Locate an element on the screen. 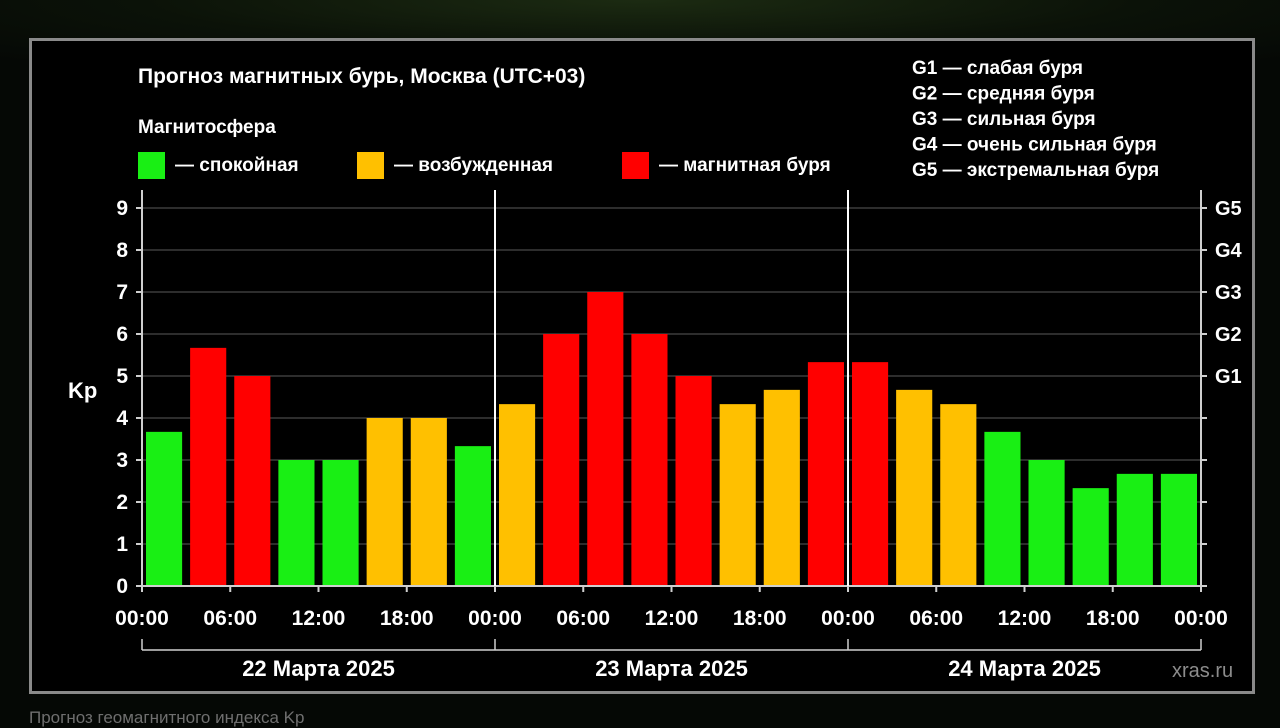  legend-title: Магнитосфера is located at coordinates (207, 127).